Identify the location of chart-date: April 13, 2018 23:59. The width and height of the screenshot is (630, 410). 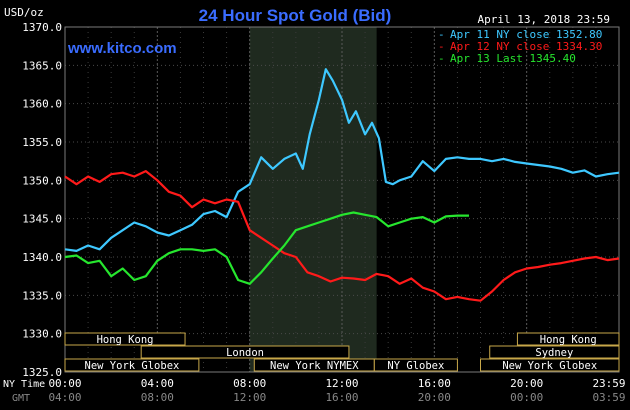
(544, 19).